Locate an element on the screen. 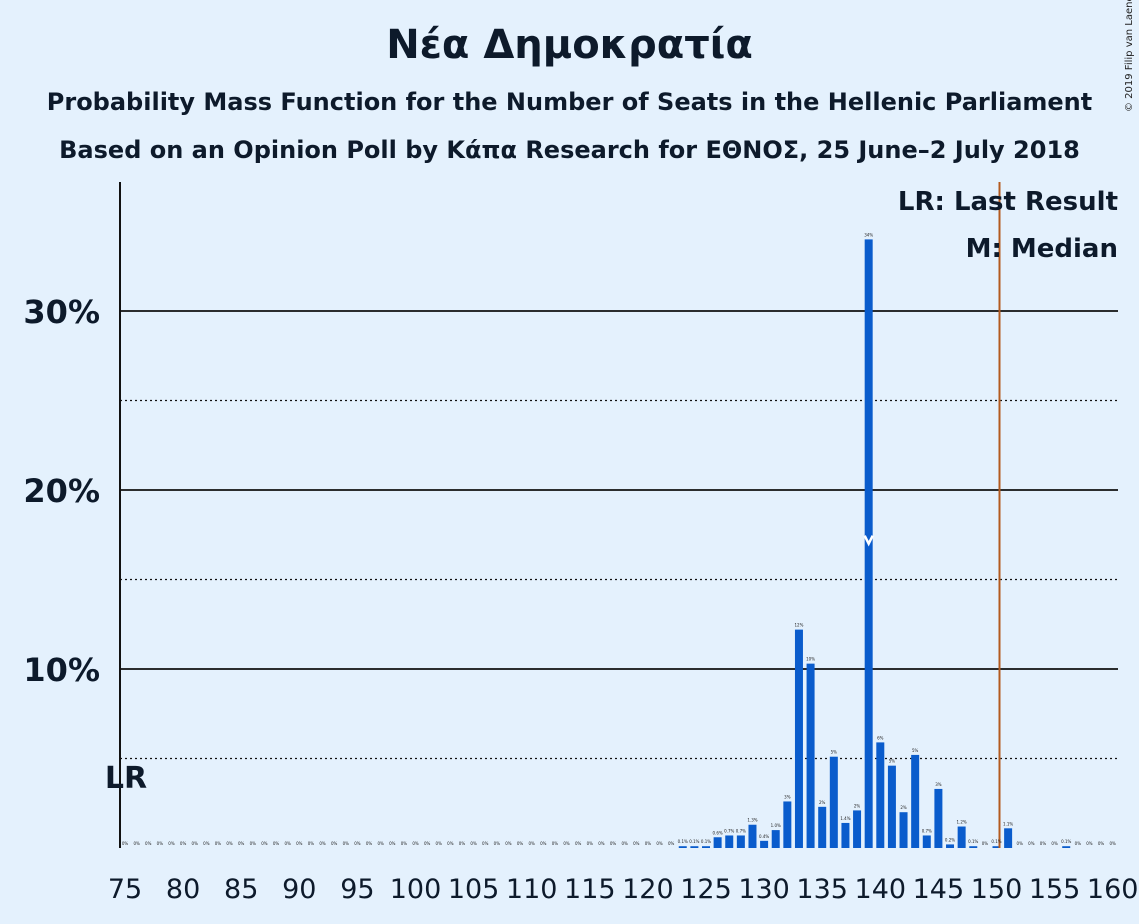 The image size is (1139, 924). bar-label-seat-134: 10% is located at coordinates (810, 659).